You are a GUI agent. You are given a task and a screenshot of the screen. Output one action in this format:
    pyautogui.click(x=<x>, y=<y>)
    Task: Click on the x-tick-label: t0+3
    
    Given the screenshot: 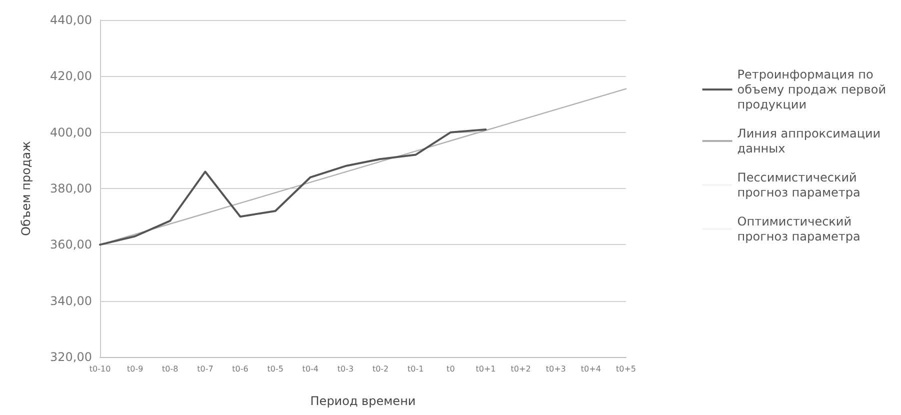 What is the action you would take?
    pyautogui.click(x=556, y=369)
    